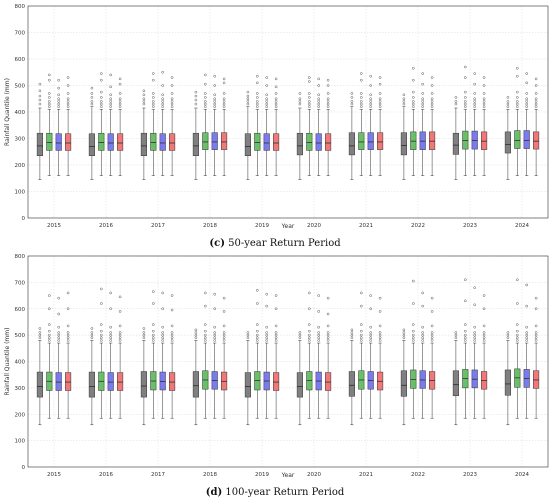 The width and height of the screenshot is (550, 502). I want to click on x-tick-label: 2021, so click(366, 475).